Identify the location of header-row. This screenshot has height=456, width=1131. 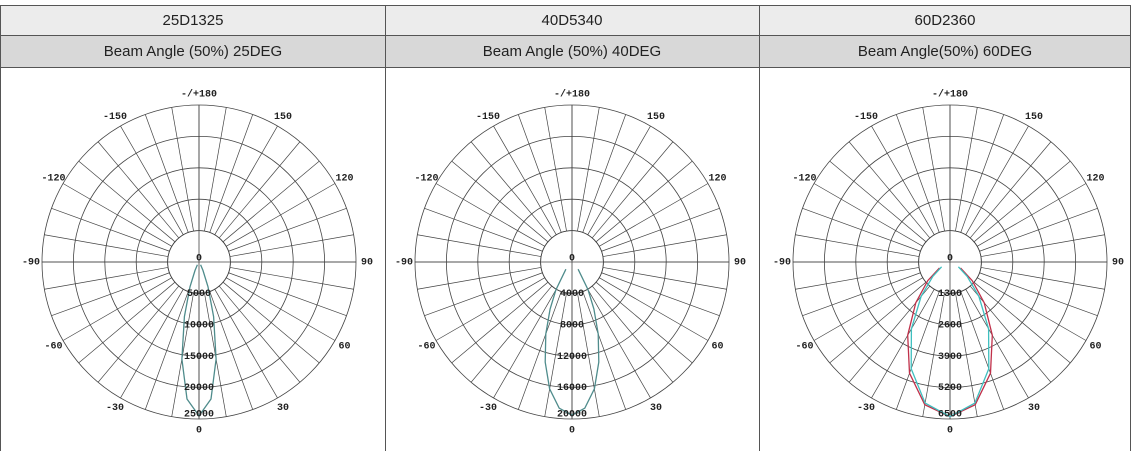
(565, 20).